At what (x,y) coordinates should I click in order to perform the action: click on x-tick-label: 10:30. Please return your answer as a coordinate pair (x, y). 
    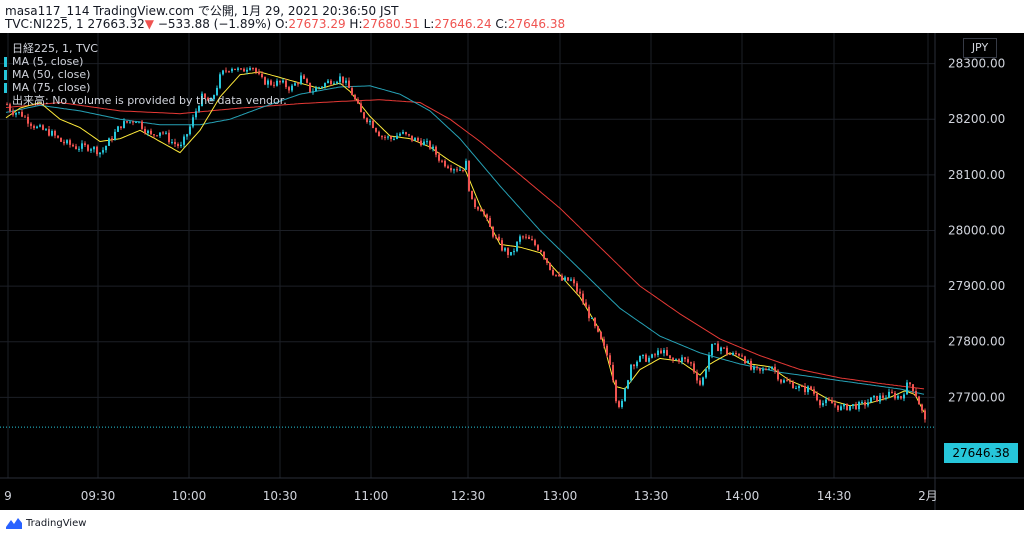
    Looking at the image, I should click on (280, 496).